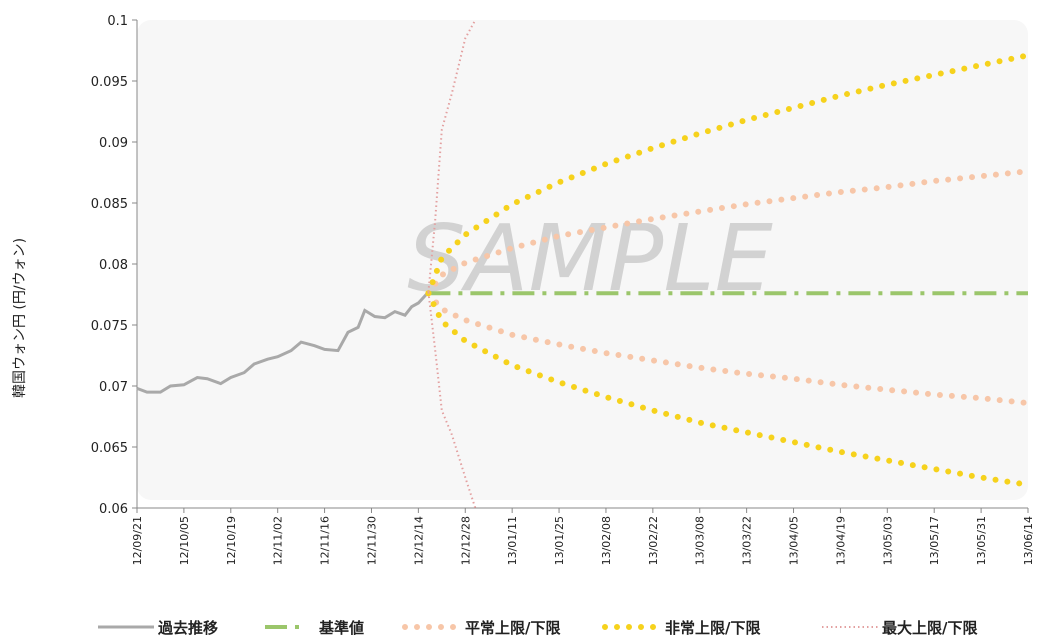  I want to click on legend-label: 非常上限/下限, so click(712, 628).